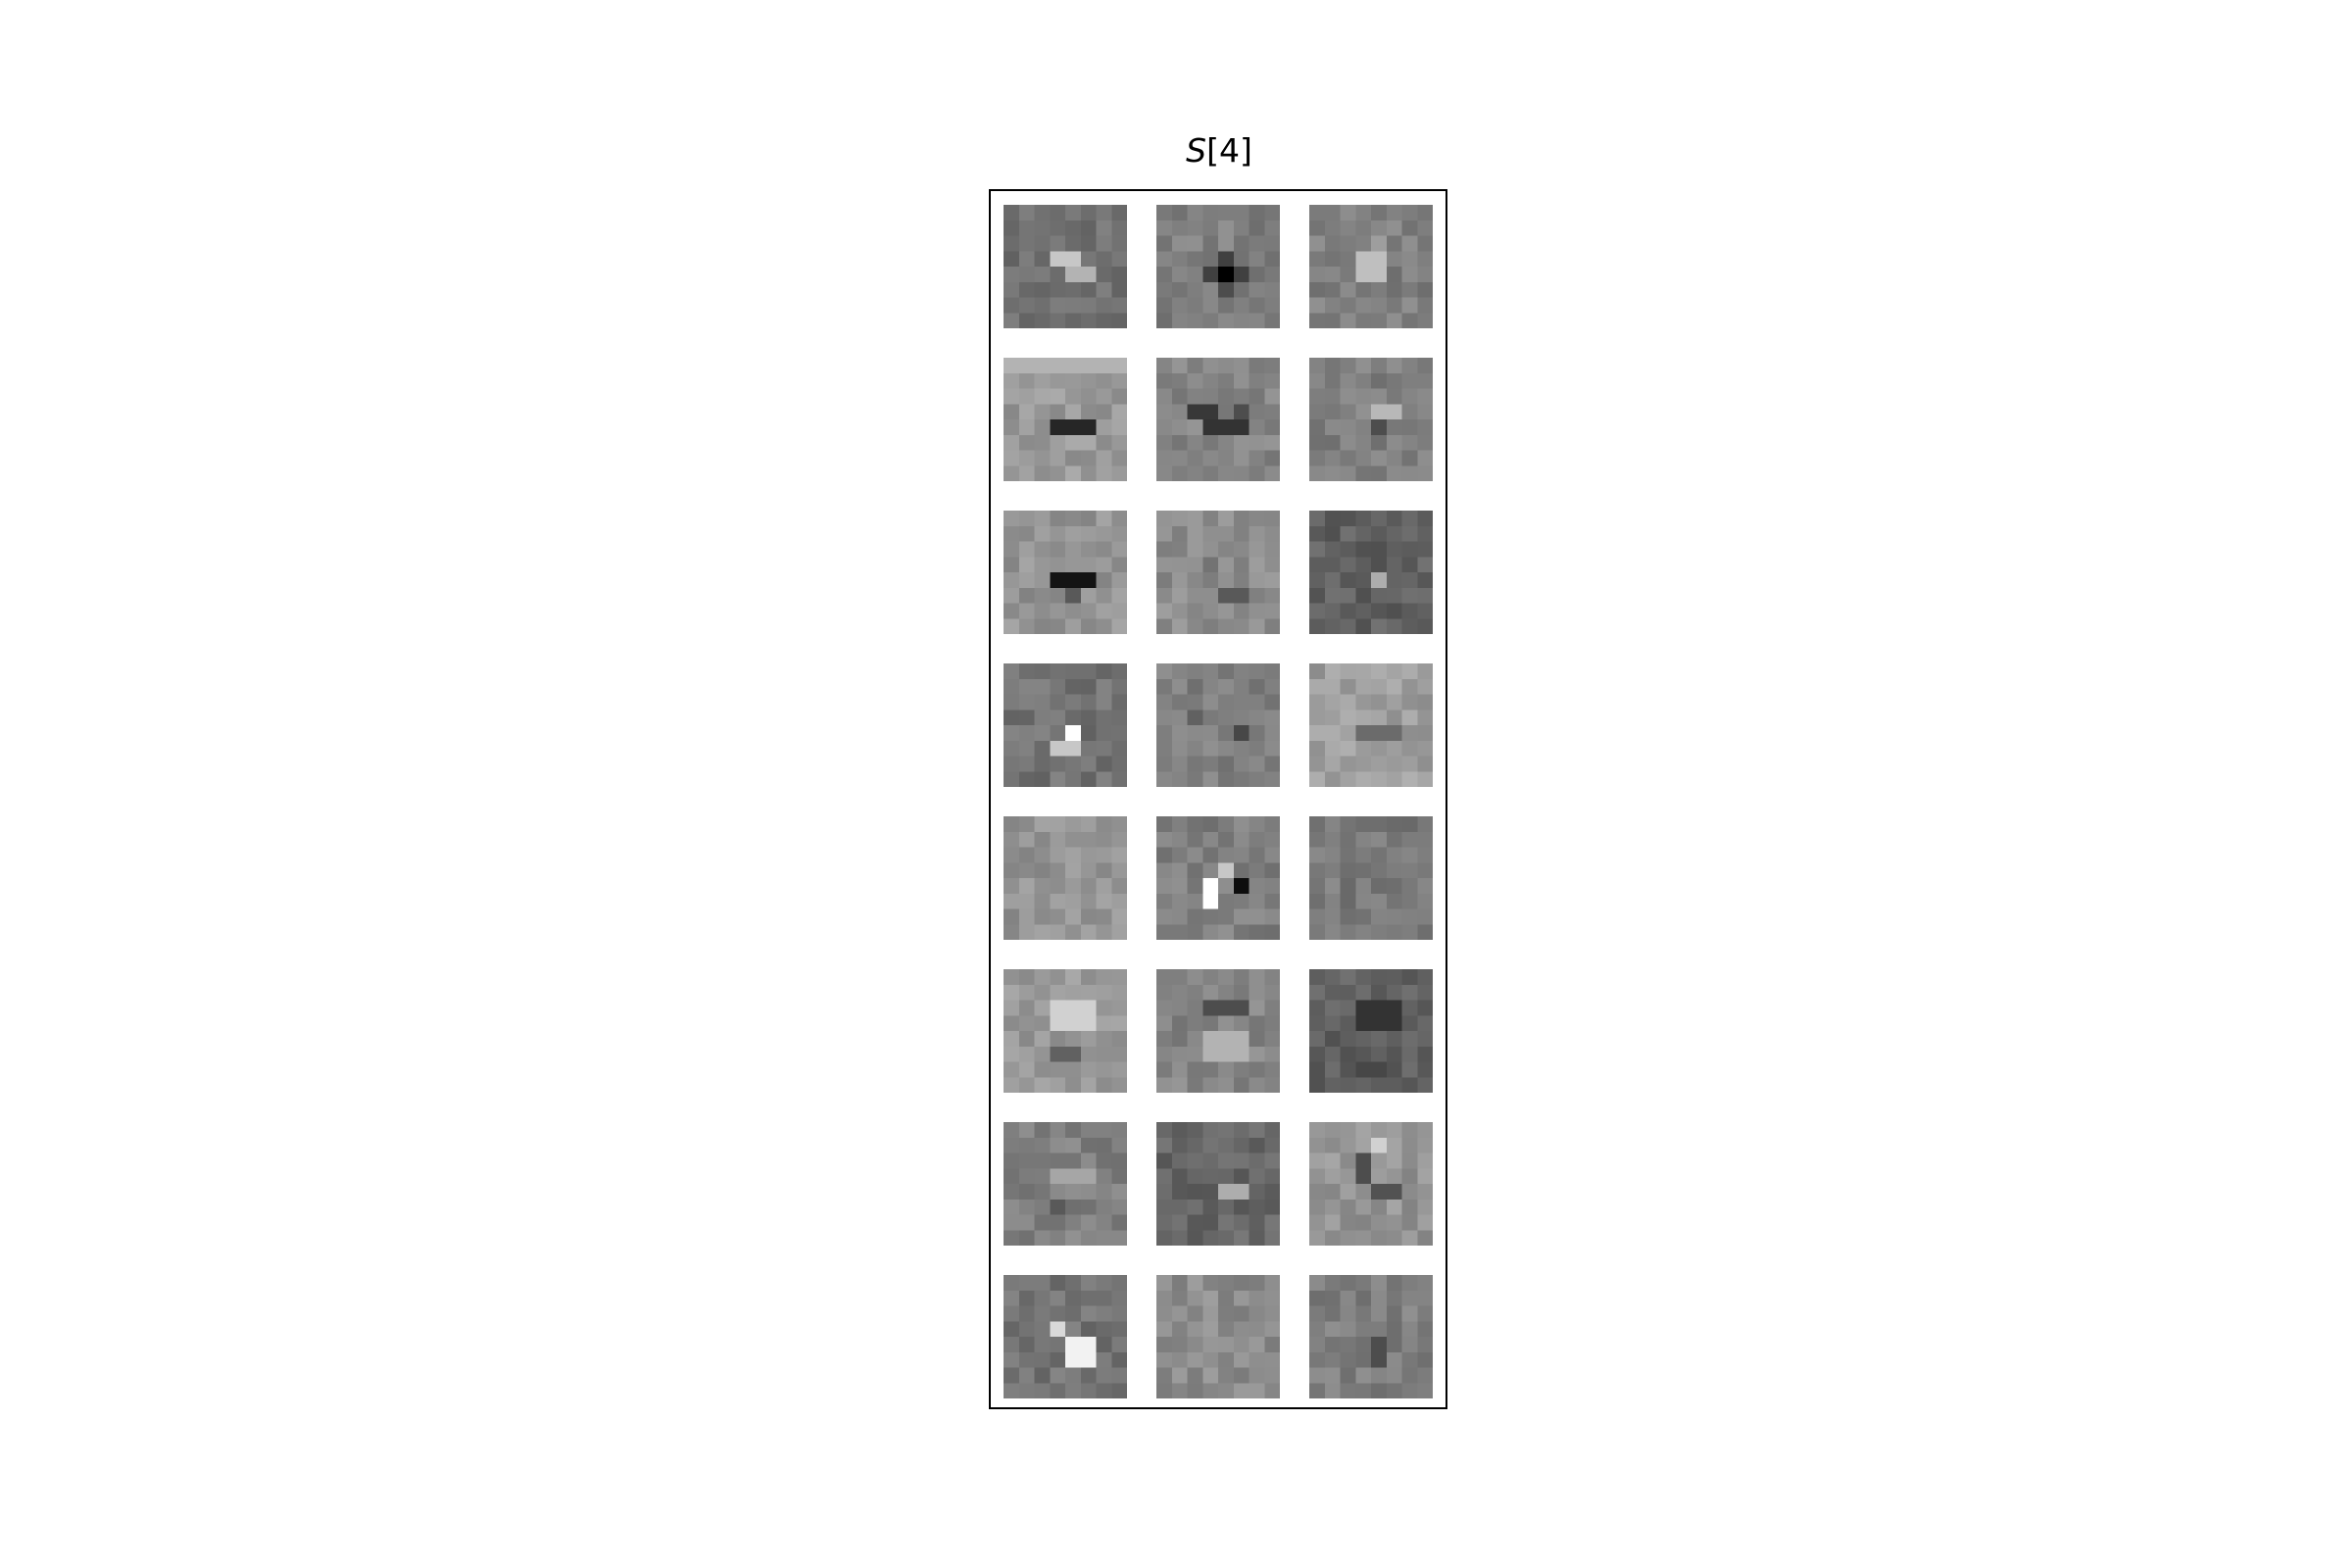  What do you see at coordinates (1065, 1184) in the screenshot?
I see `heatmap-tile-r6-c0` at bounding box center [1065, 1184].